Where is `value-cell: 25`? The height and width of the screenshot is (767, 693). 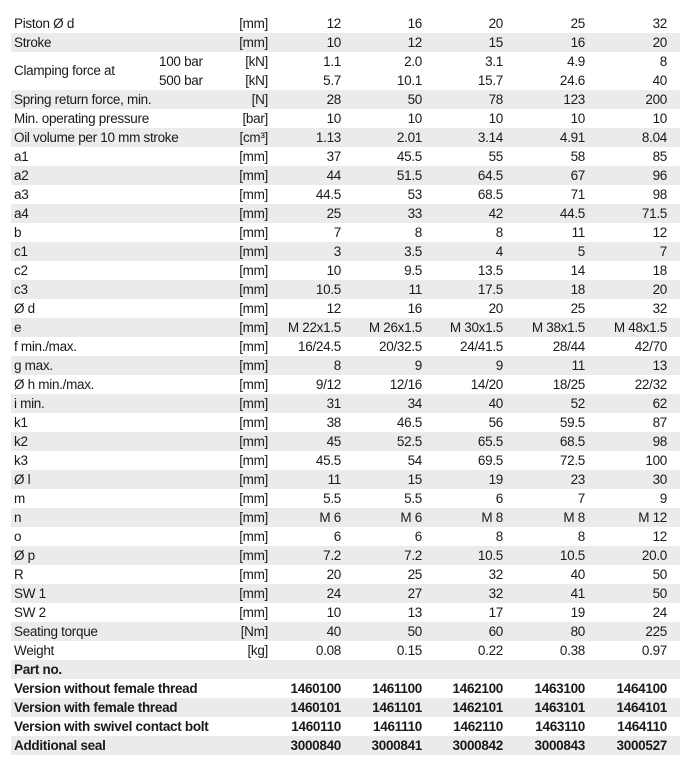 value-cell: 25 is located at coordinates (578, 308).